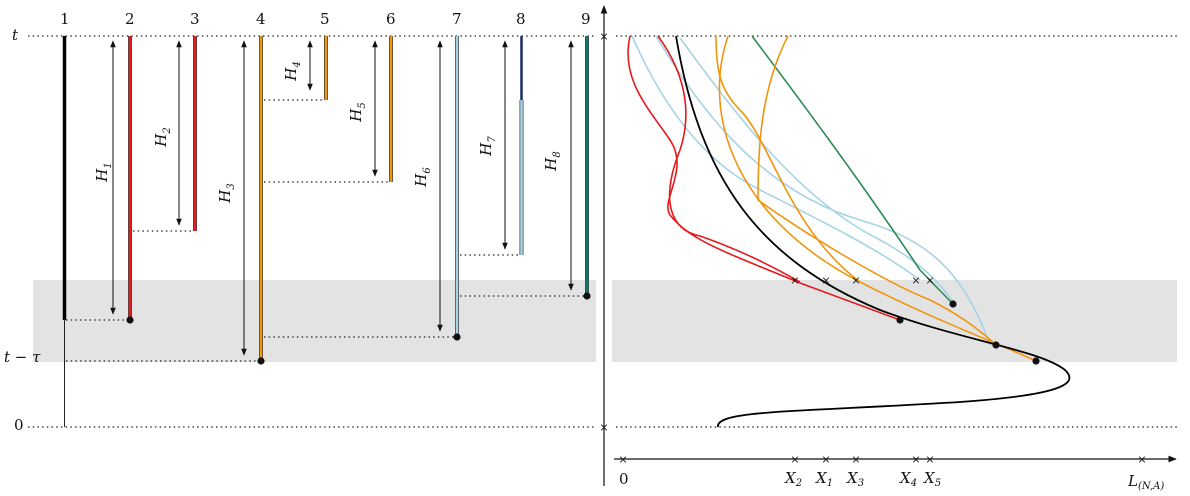  What do you see at coordinates (929, 459) in the screenshot?
I see `h-axis-tick-x5: ×` at bounding box center [929, 459].